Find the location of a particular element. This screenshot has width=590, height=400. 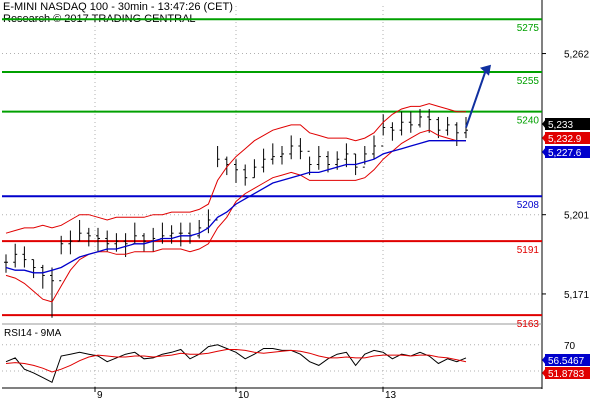

rsi-line is located at coordinates (236, 364).